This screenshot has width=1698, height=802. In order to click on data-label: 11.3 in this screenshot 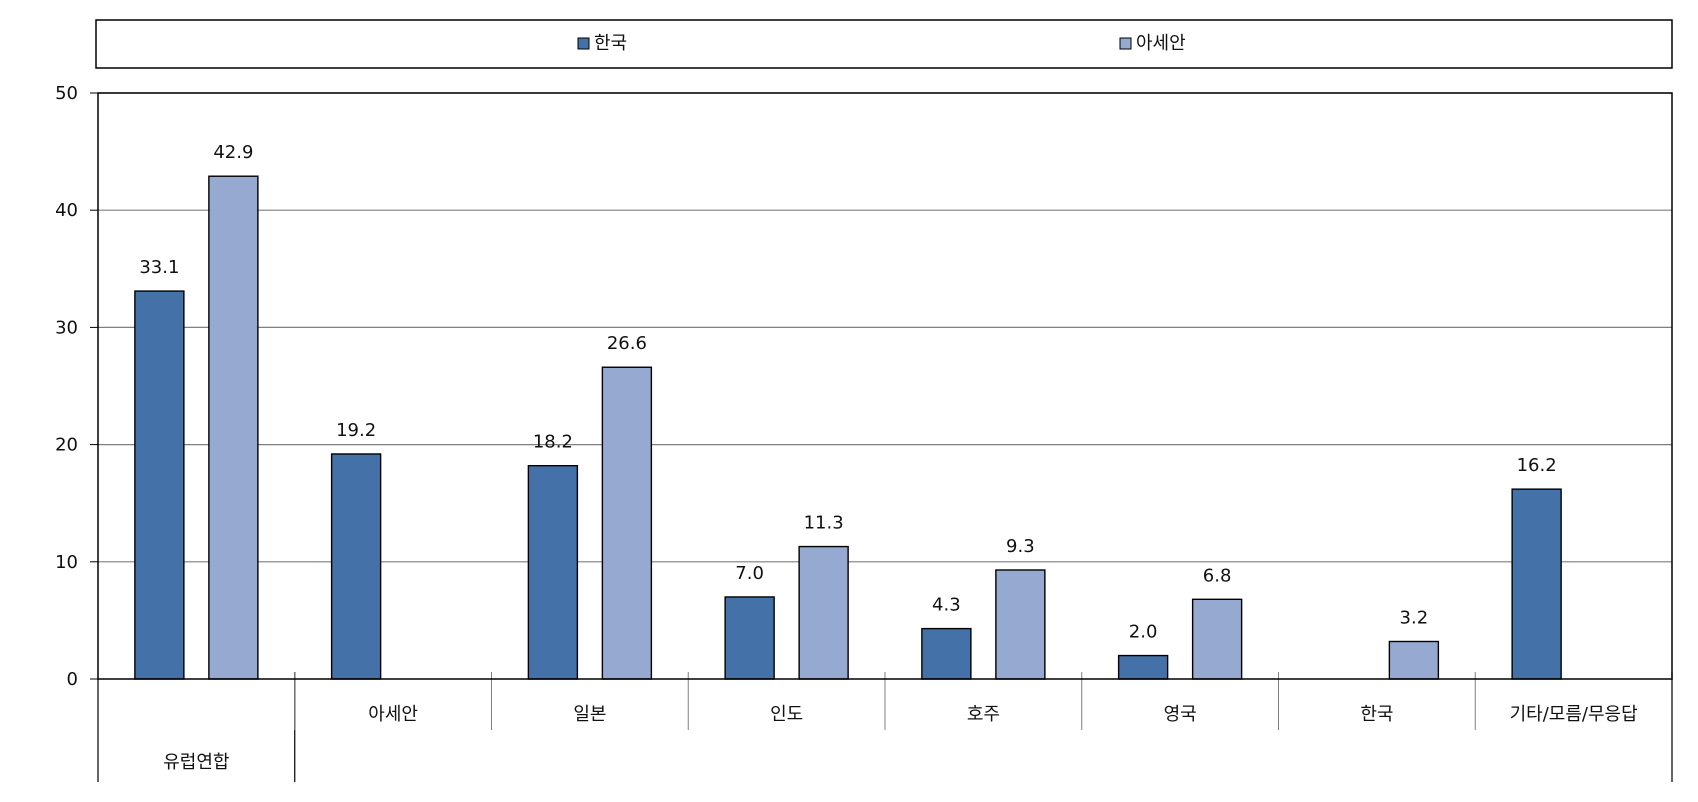, I will do `click(824, 523)`.